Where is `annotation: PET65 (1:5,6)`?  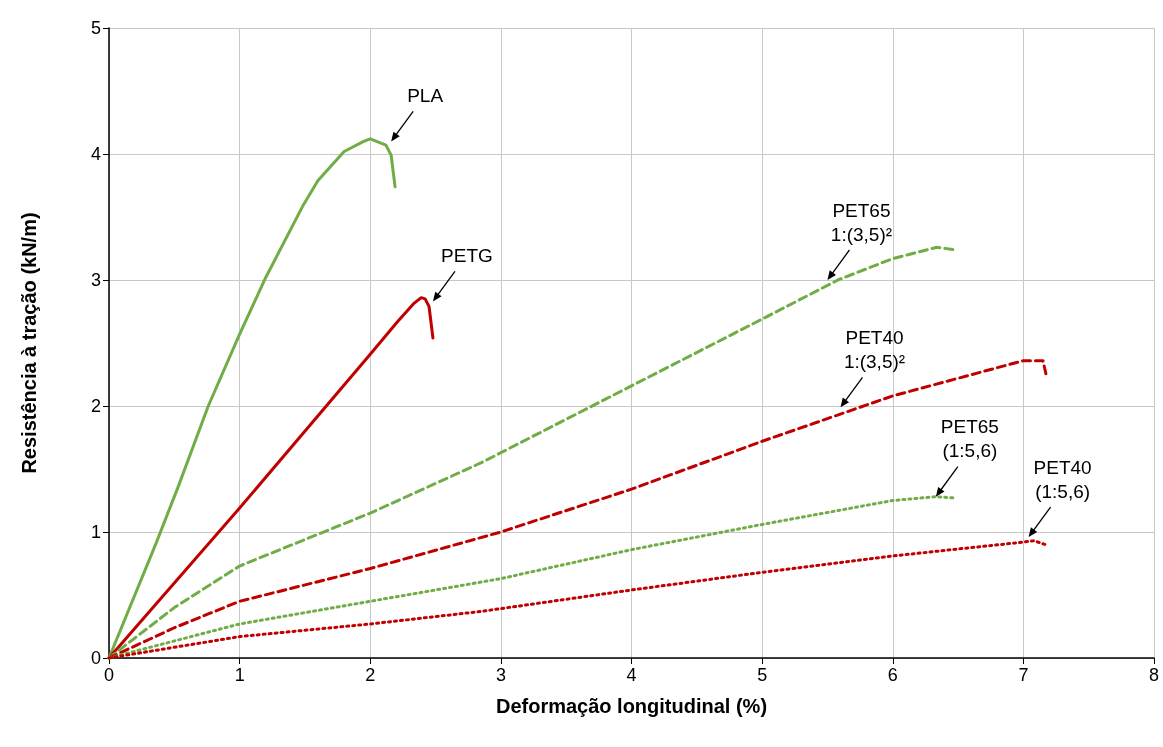
annotation: PET65 (1:5,6) is located at coordinates (969, 439).